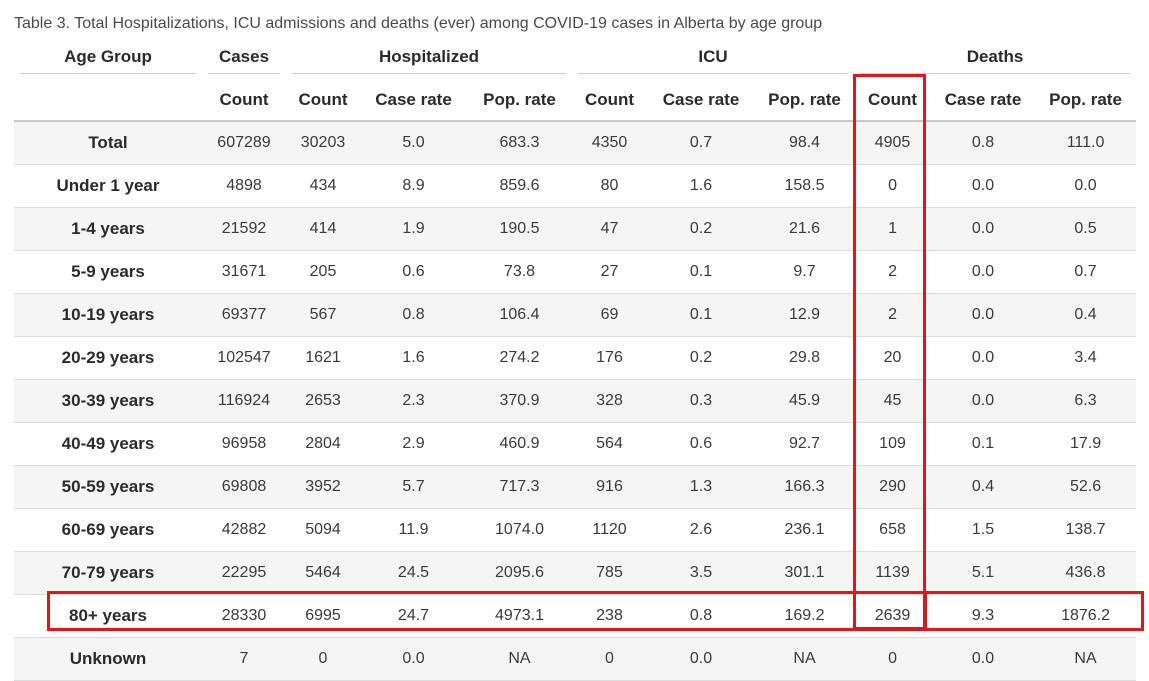  Describe the element at coordinates (983, 615) in the screenshot. I see `table-cell: 9.3` at that location.